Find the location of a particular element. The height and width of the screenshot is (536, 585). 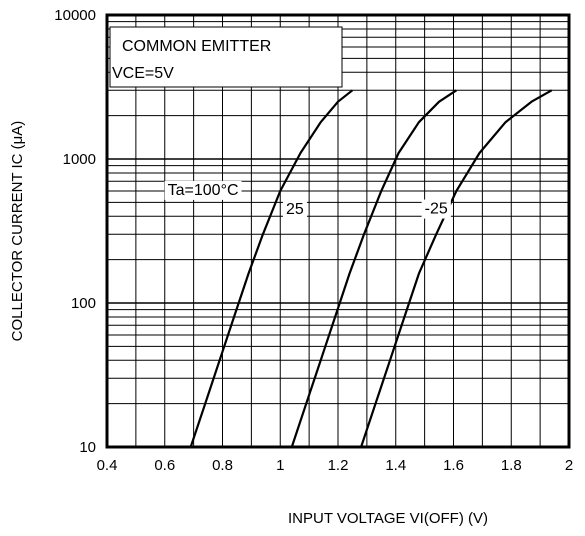

curve-label: -25 is located at coordinates (436, 209).